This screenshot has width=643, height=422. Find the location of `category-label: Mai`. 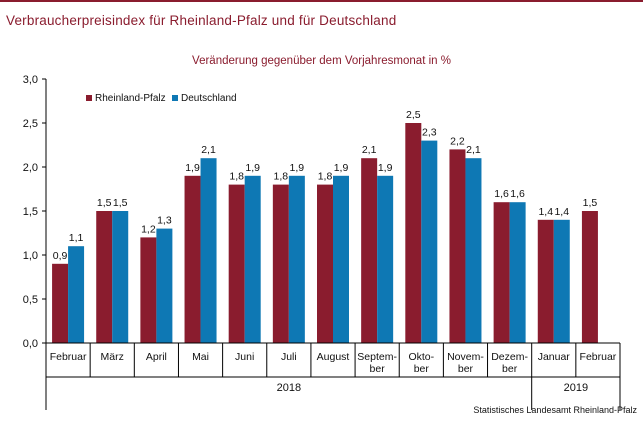

category-label: Mai is located at coordinates (200, 357).